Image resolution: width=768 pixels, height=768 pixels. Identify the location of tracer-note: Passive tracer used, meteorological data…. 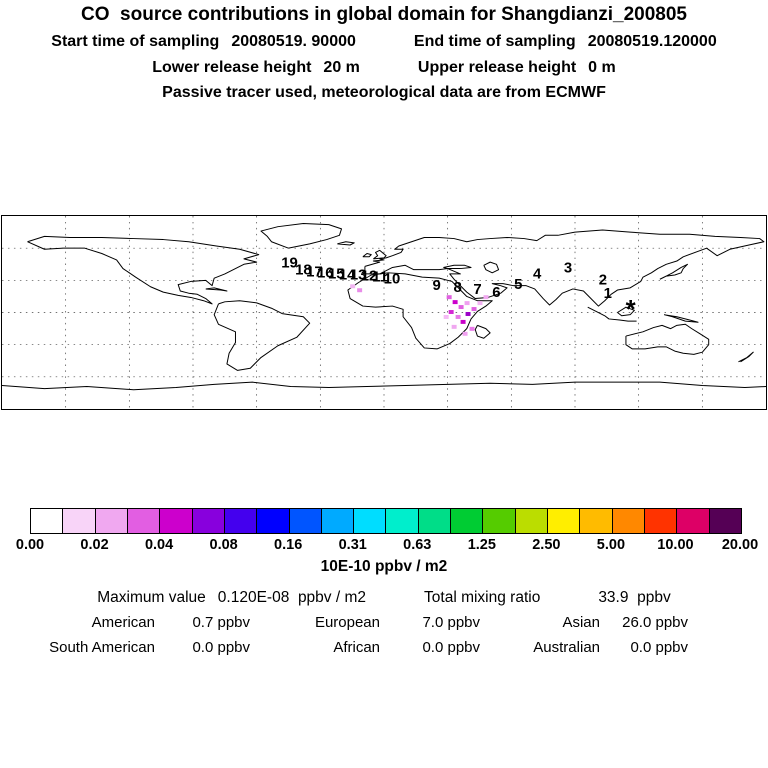
(384, 92).